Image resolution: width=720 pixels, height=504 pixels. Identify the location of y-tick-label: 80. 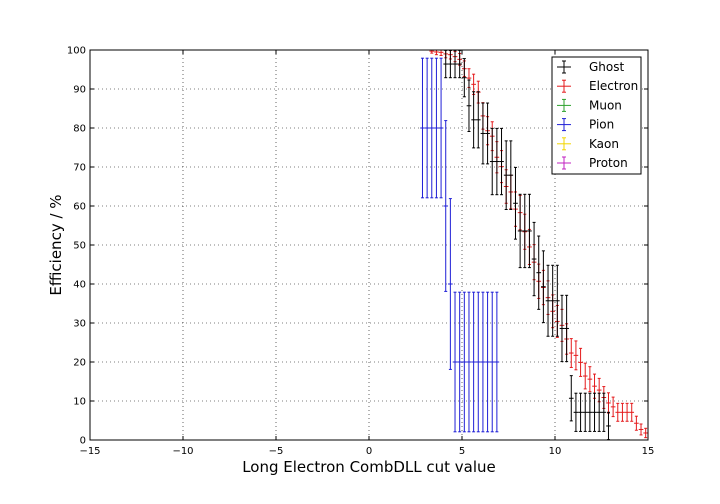
(79, 129).